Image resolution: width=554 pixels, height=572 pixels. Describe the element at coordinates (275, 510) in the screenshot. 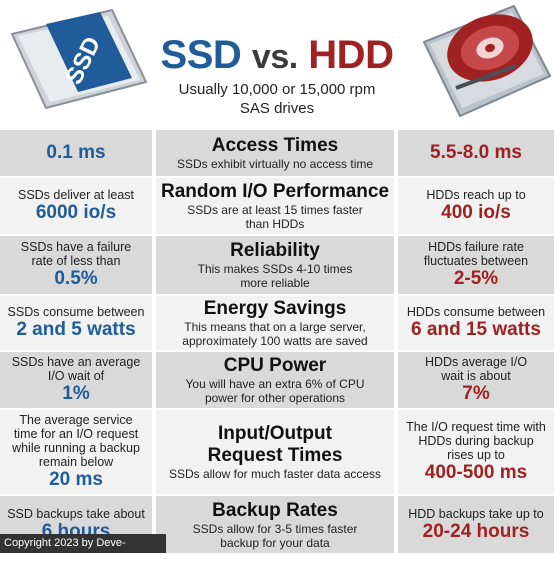

I see `metric-title: Backup Rates` at that location.